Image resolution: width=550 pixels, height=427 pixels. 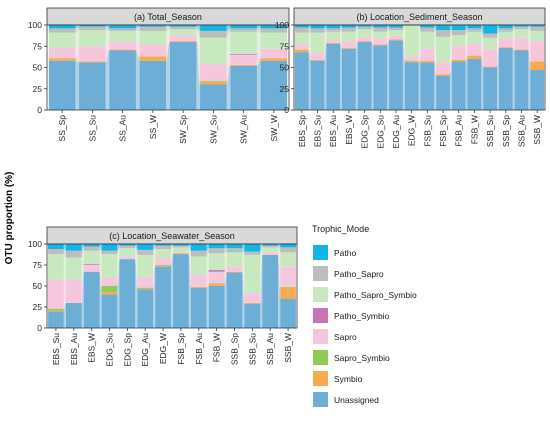 What do you see at coordinates (153, 28) in the screenshot?
I see `bar-segment-patho-sapro-ss-w` at bounding box center [153, 28].